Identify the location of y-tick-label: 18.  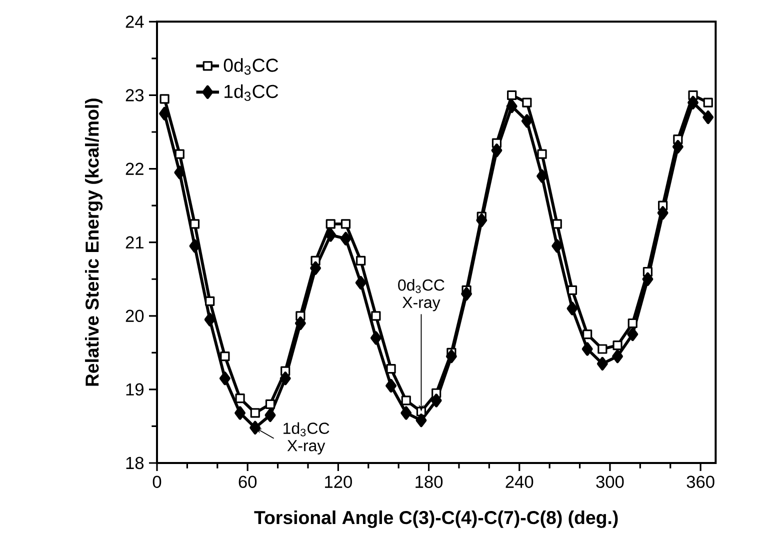
(135, 463).